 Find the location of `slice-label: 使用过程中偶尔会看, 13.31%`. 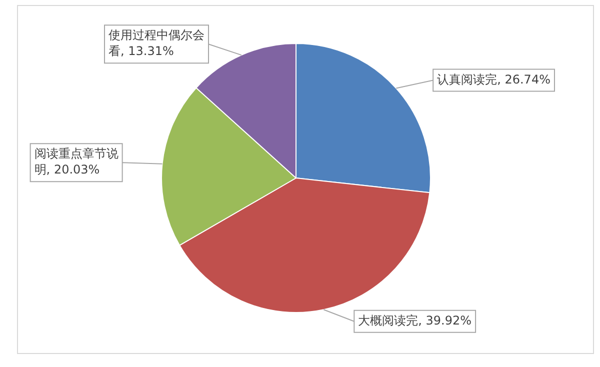

slice-label: 使用过程中偶尔会看, 13.31% is located at coordinates (156, 43).